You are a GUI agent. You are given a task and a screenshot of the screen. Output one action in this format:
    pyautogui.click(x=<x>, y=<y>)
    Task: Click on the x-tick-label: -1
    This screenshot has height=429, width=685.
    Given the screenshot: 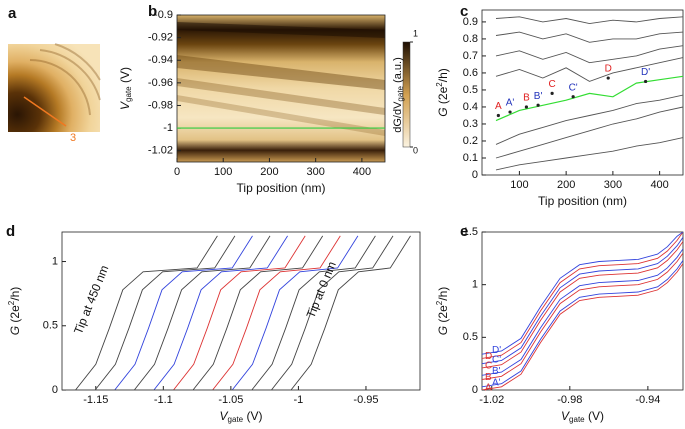 What is the action you would take?
    pyautogui.click(x=299, y=400)
    